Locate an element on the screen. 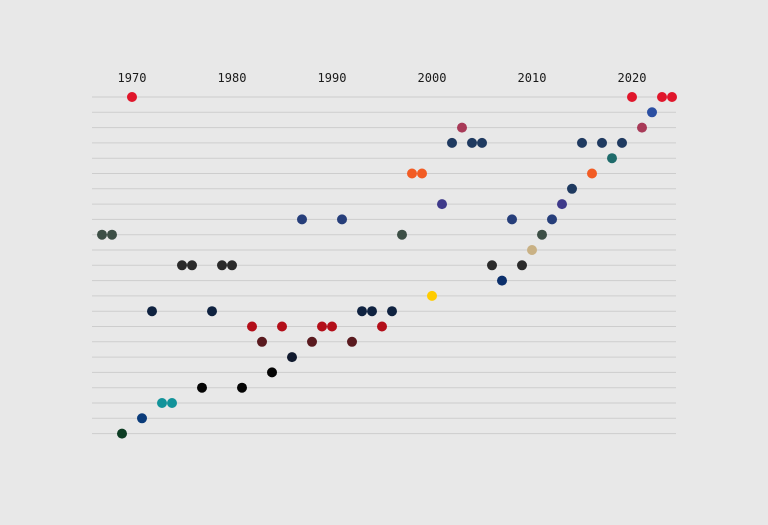 The height and width of the screenshot is (525, 768). x-tick-label: 2000 is located at coordinates (432, 78).